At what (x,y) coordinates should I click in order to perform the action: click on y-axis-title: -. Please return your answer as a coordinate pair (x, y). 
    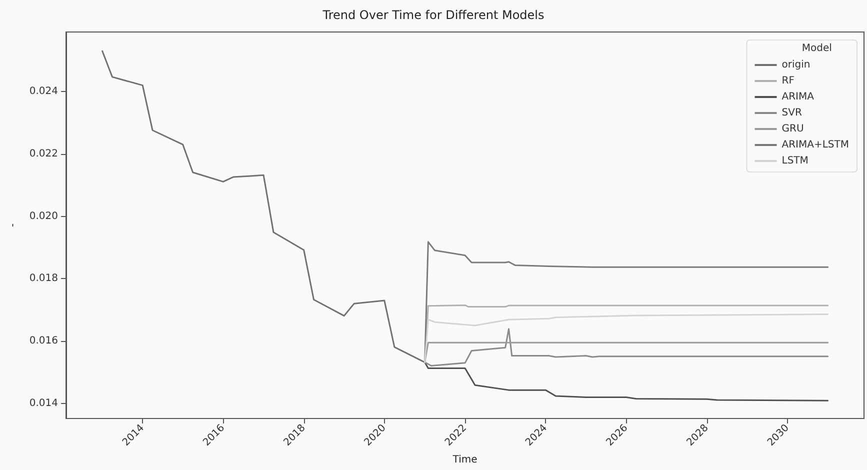
    Looking at the image, I should click on (13, 225).